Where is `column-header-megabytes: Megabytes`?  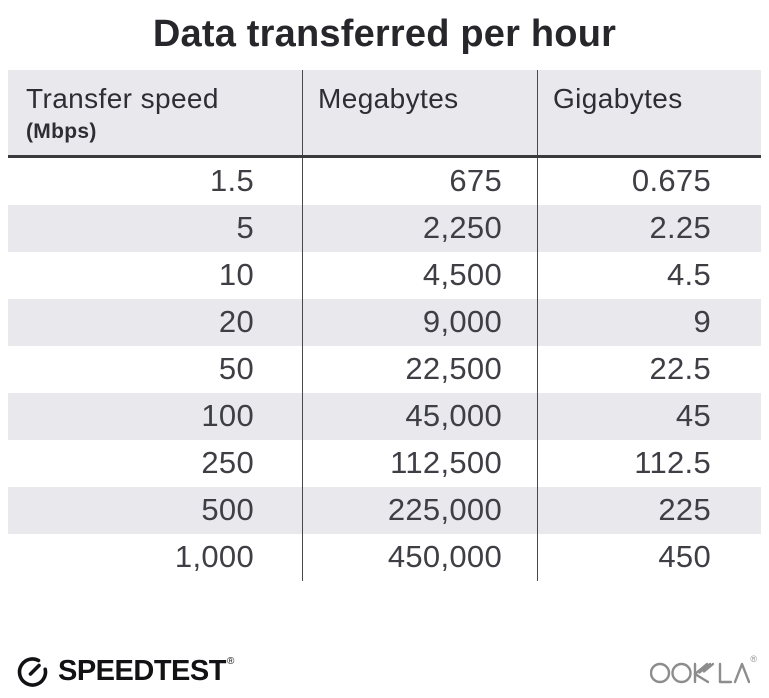 column-header-megabytes: Megabytes is located at coordinates (419, 112).